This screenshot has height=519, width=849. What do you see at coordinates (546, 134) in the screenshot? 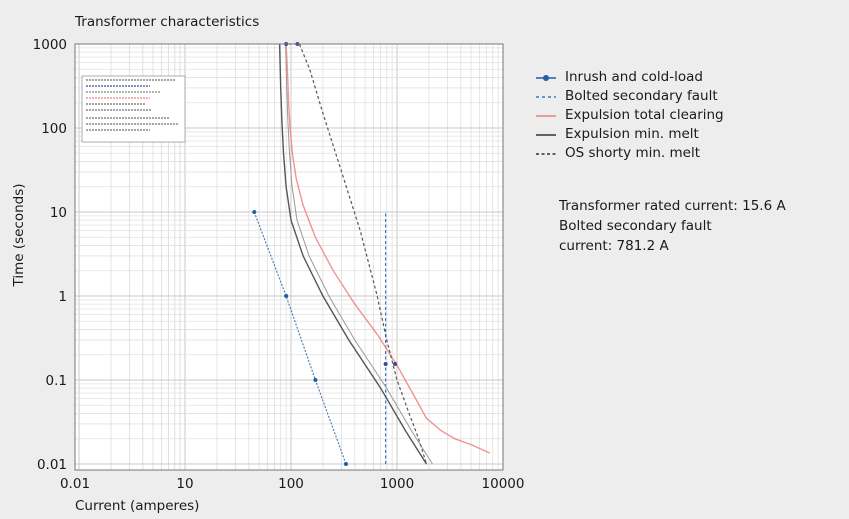
I see `legend-swatch-expulsion-melt` at bounding box center [546, 134].